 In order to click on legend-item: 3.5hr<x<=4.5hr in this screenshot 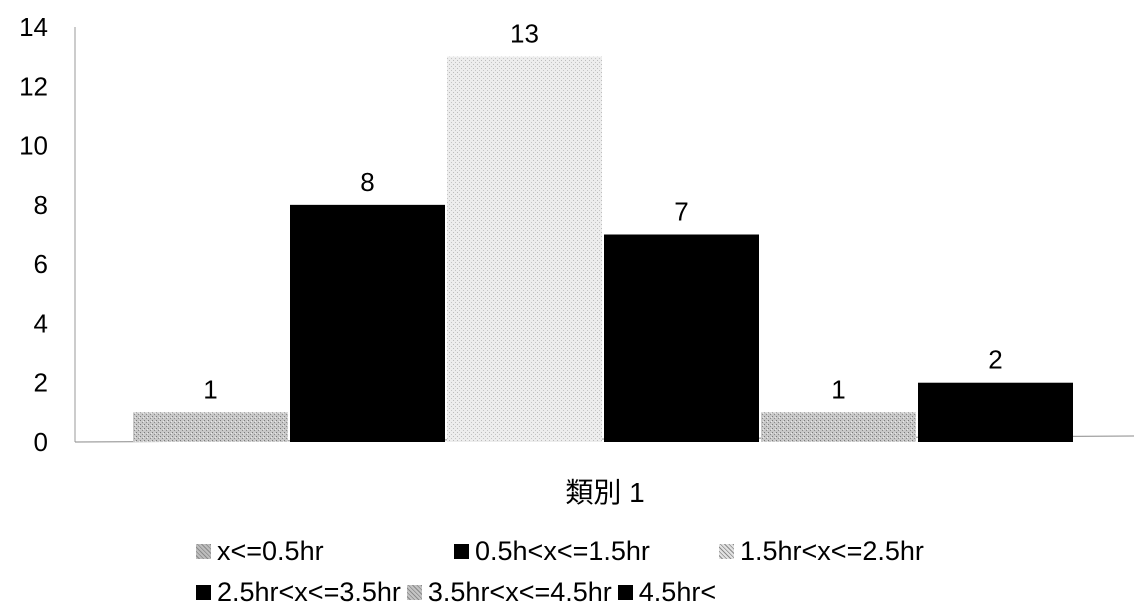, I will do `click(509, 592)`.